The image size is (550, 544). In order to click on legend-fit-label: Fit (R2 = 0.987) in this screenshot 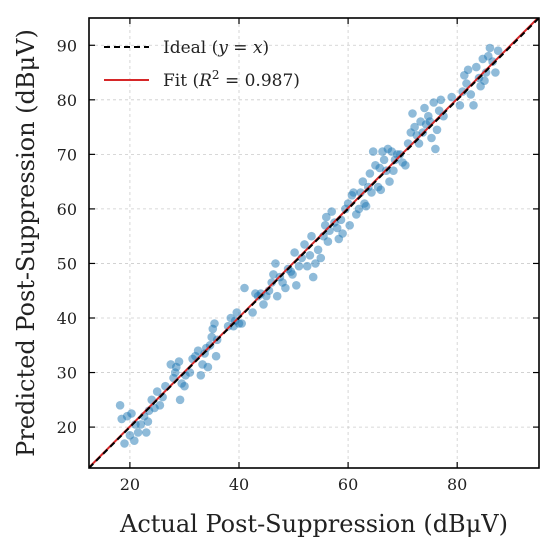, I will do `click(231, 79)`.